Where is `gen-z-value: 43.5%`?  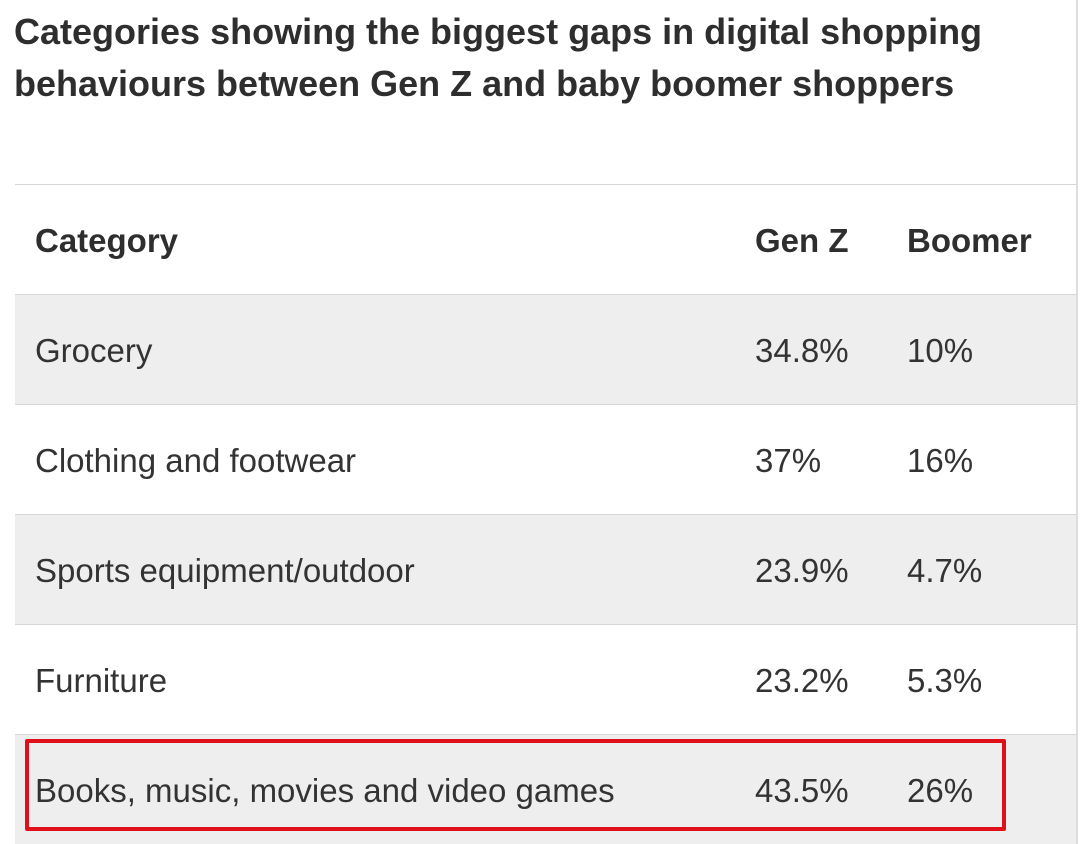 gen-z-value: 43.5% is located at coordinates (802, 790).